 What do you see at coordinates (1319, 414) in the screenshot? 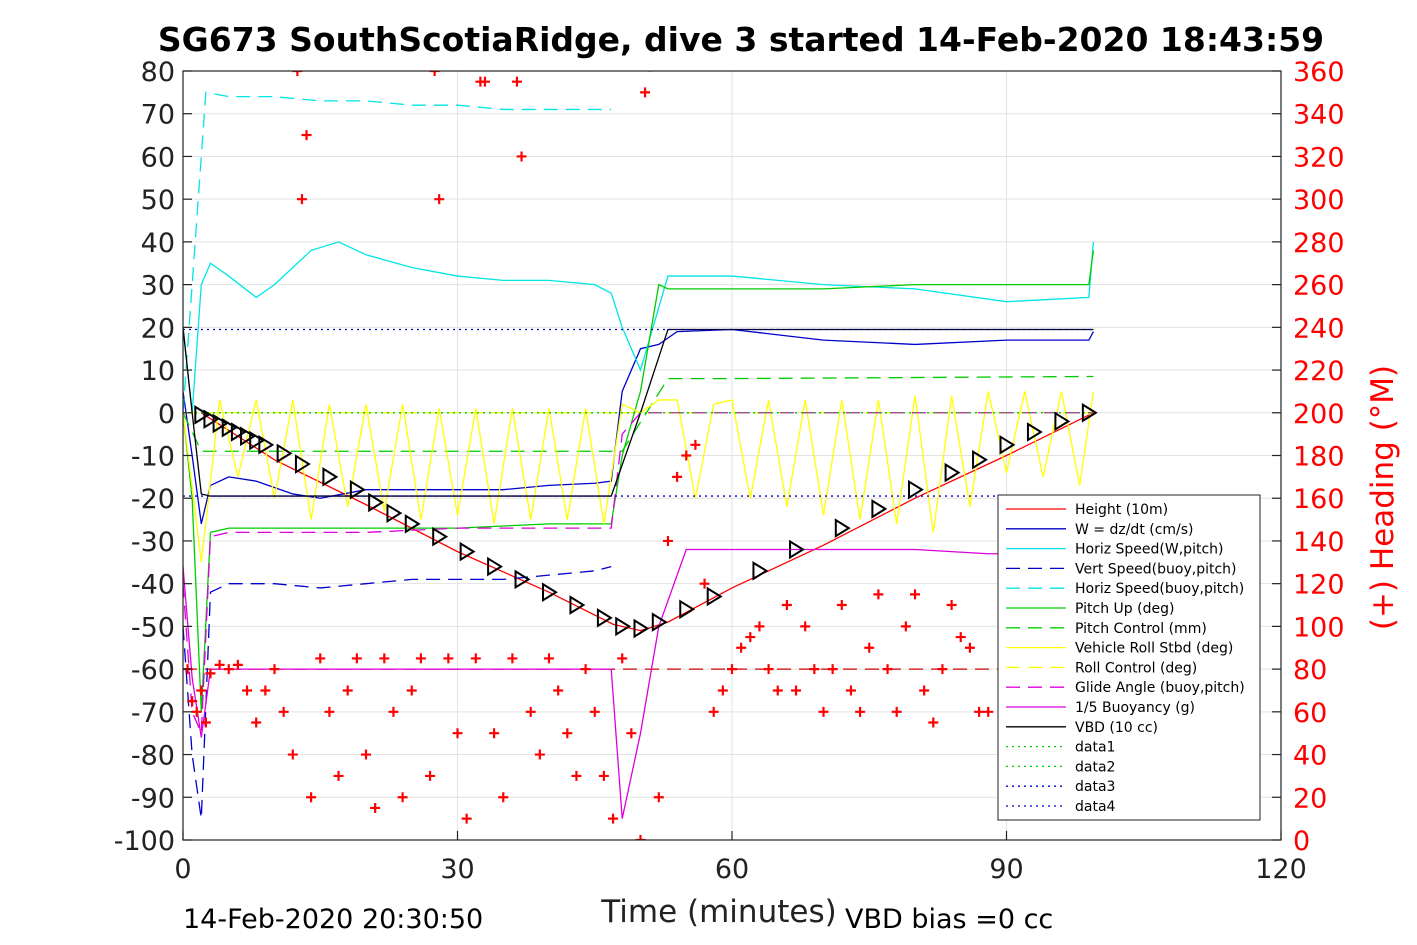
I see `tick-label-right: 200` at bounding box center [1319, 414].